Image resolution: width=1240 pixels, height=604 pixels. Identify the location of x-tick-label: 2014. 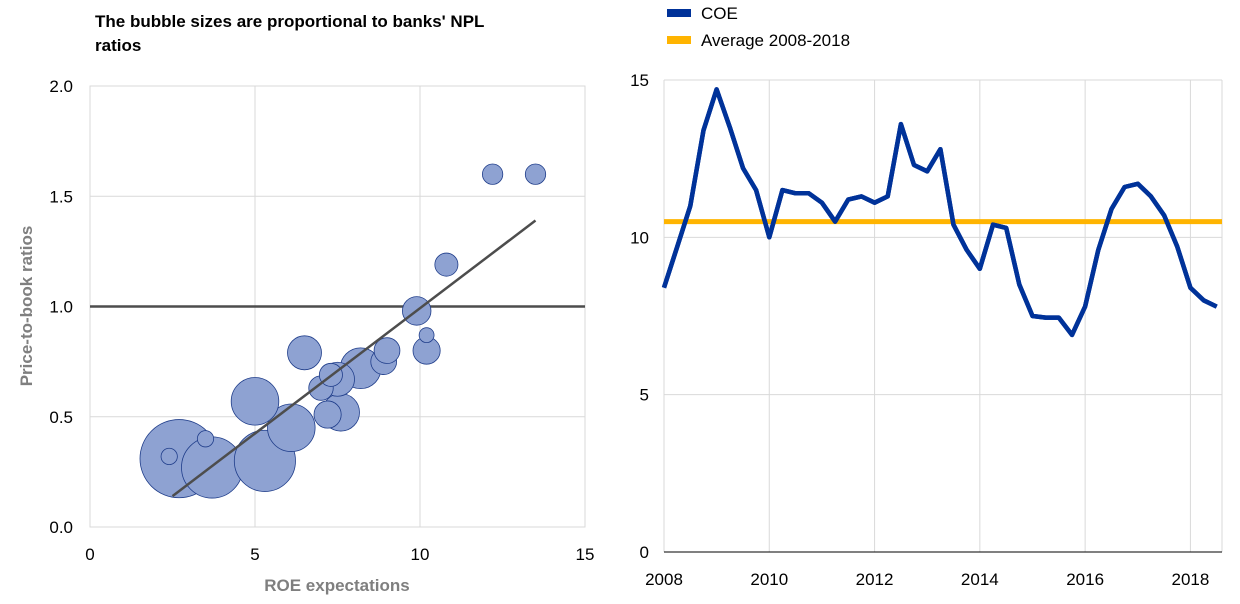
(980, 579).